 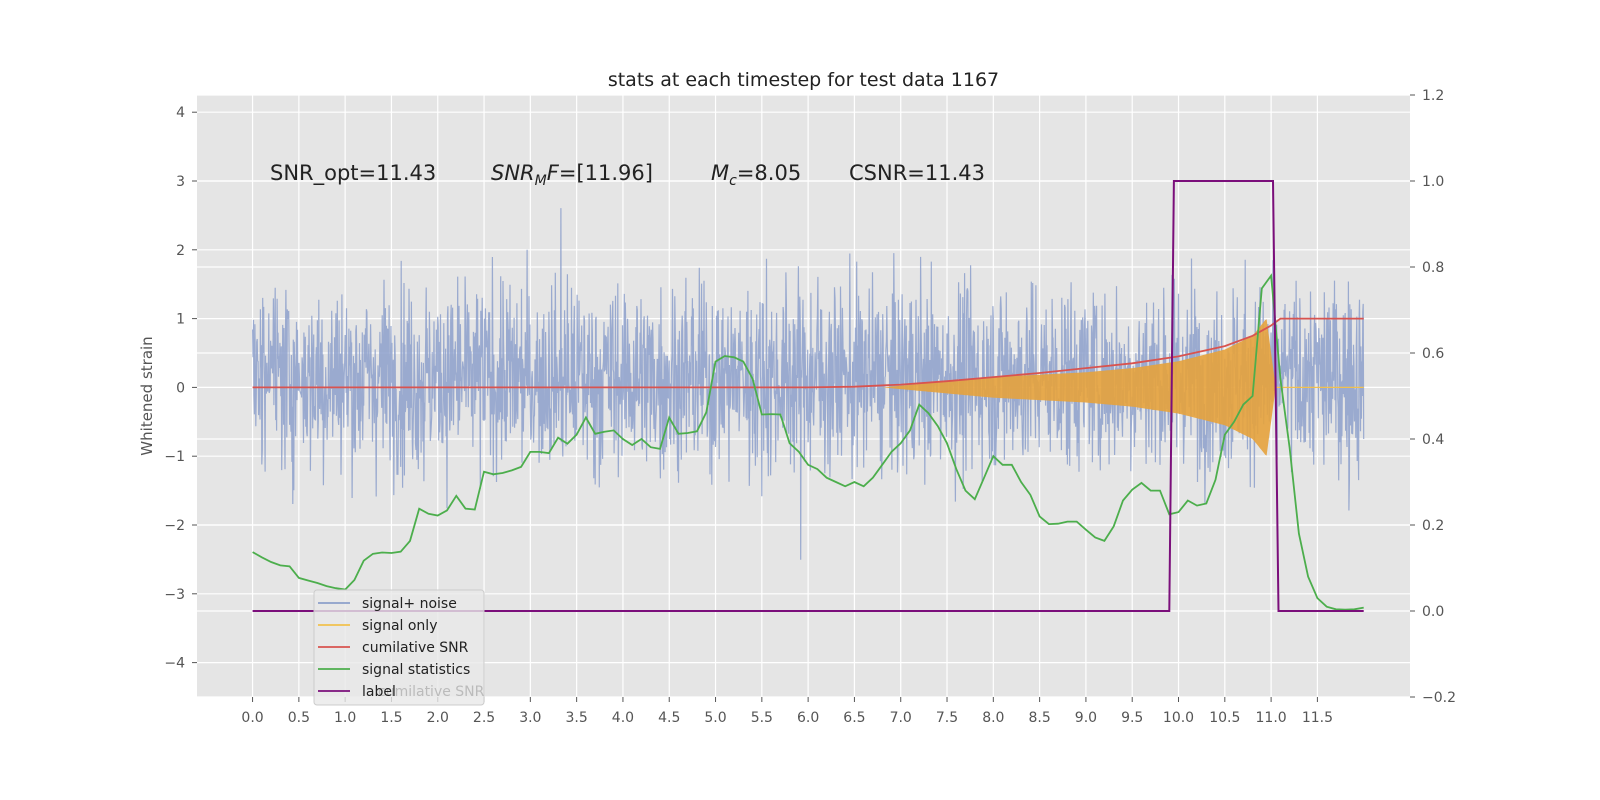 I want to click on annotation-snr-opt: SNR_opt=11.43, so click(x=353, y=173).